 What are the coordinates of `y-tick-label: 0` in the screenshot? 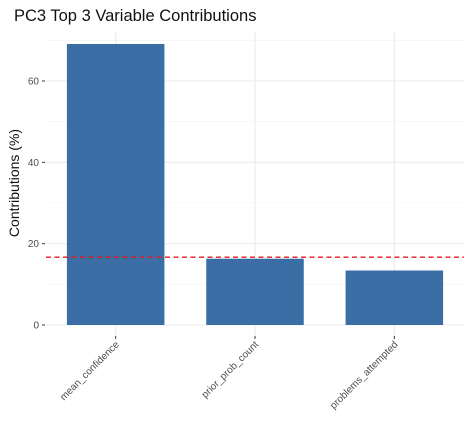 It's located at (36, 326).